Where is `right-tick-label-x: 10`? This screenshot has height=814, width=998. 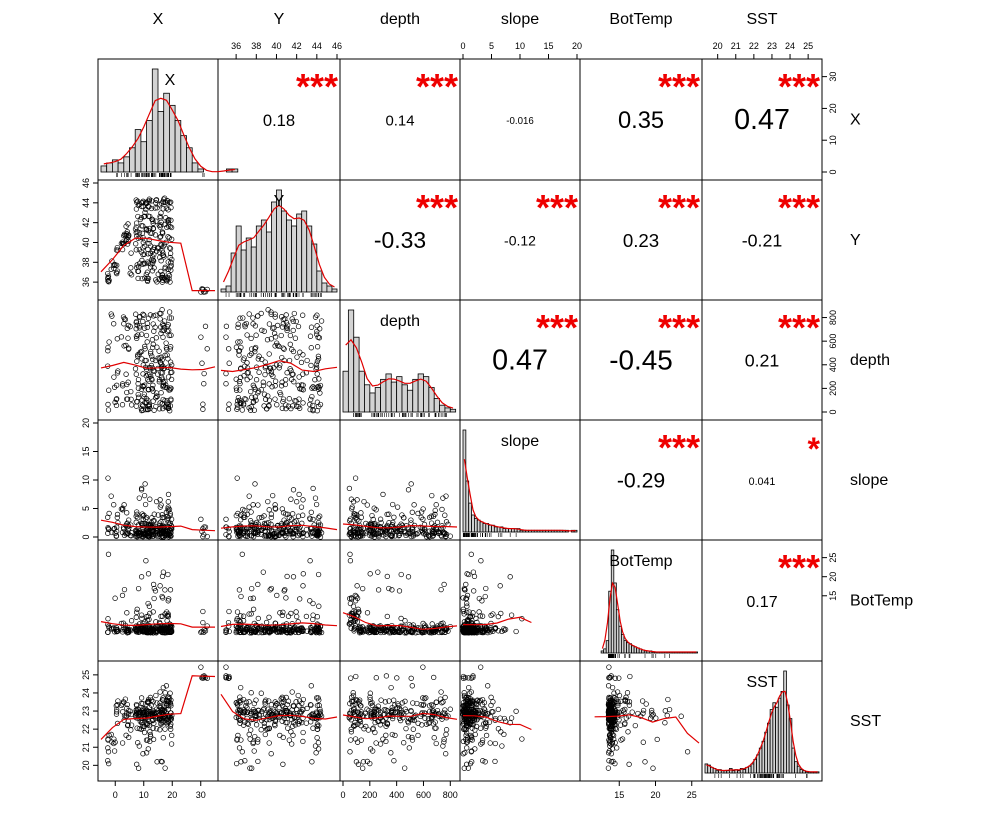
right-tick-label-x: 10 is located at coordinates (833, 140).